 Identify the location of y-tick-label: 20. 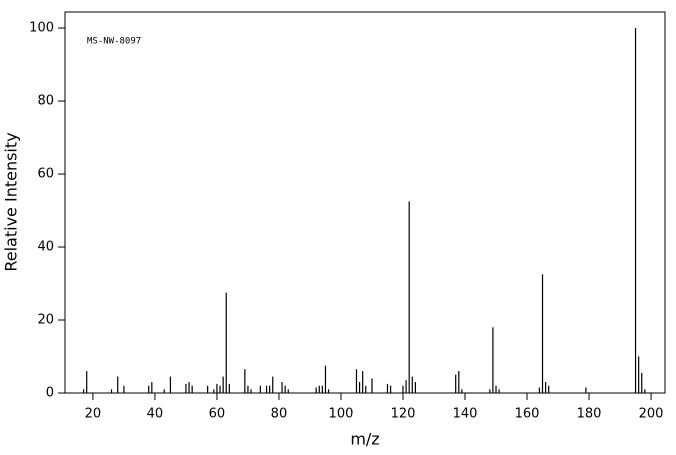
(45, 320).